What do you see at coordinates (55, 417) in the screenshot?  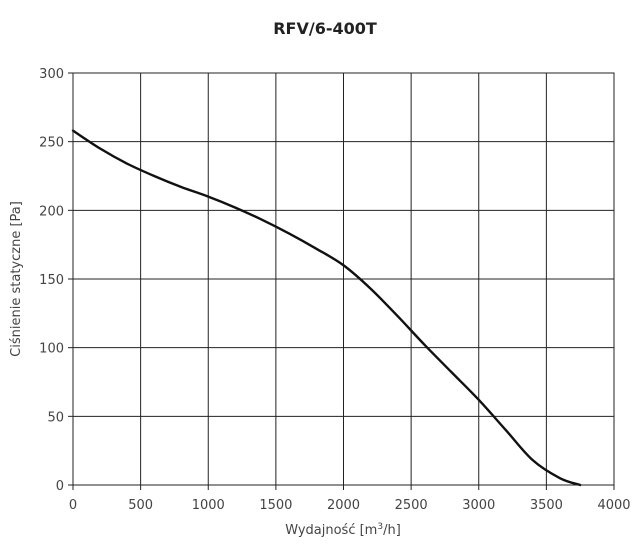 I see `y-tick-label: 50` at bounding box center [55, 417].